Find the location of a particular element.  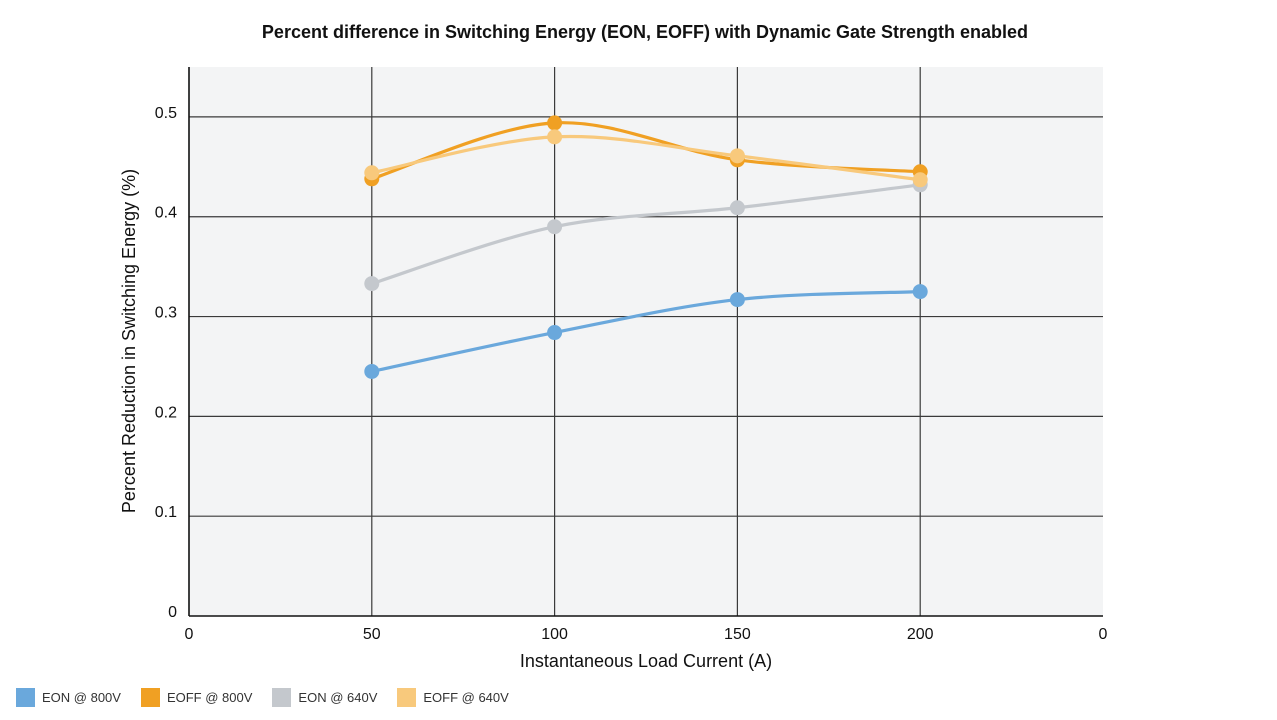

legend-item: EOFF @ 800V is located at coordinates (196, 697).